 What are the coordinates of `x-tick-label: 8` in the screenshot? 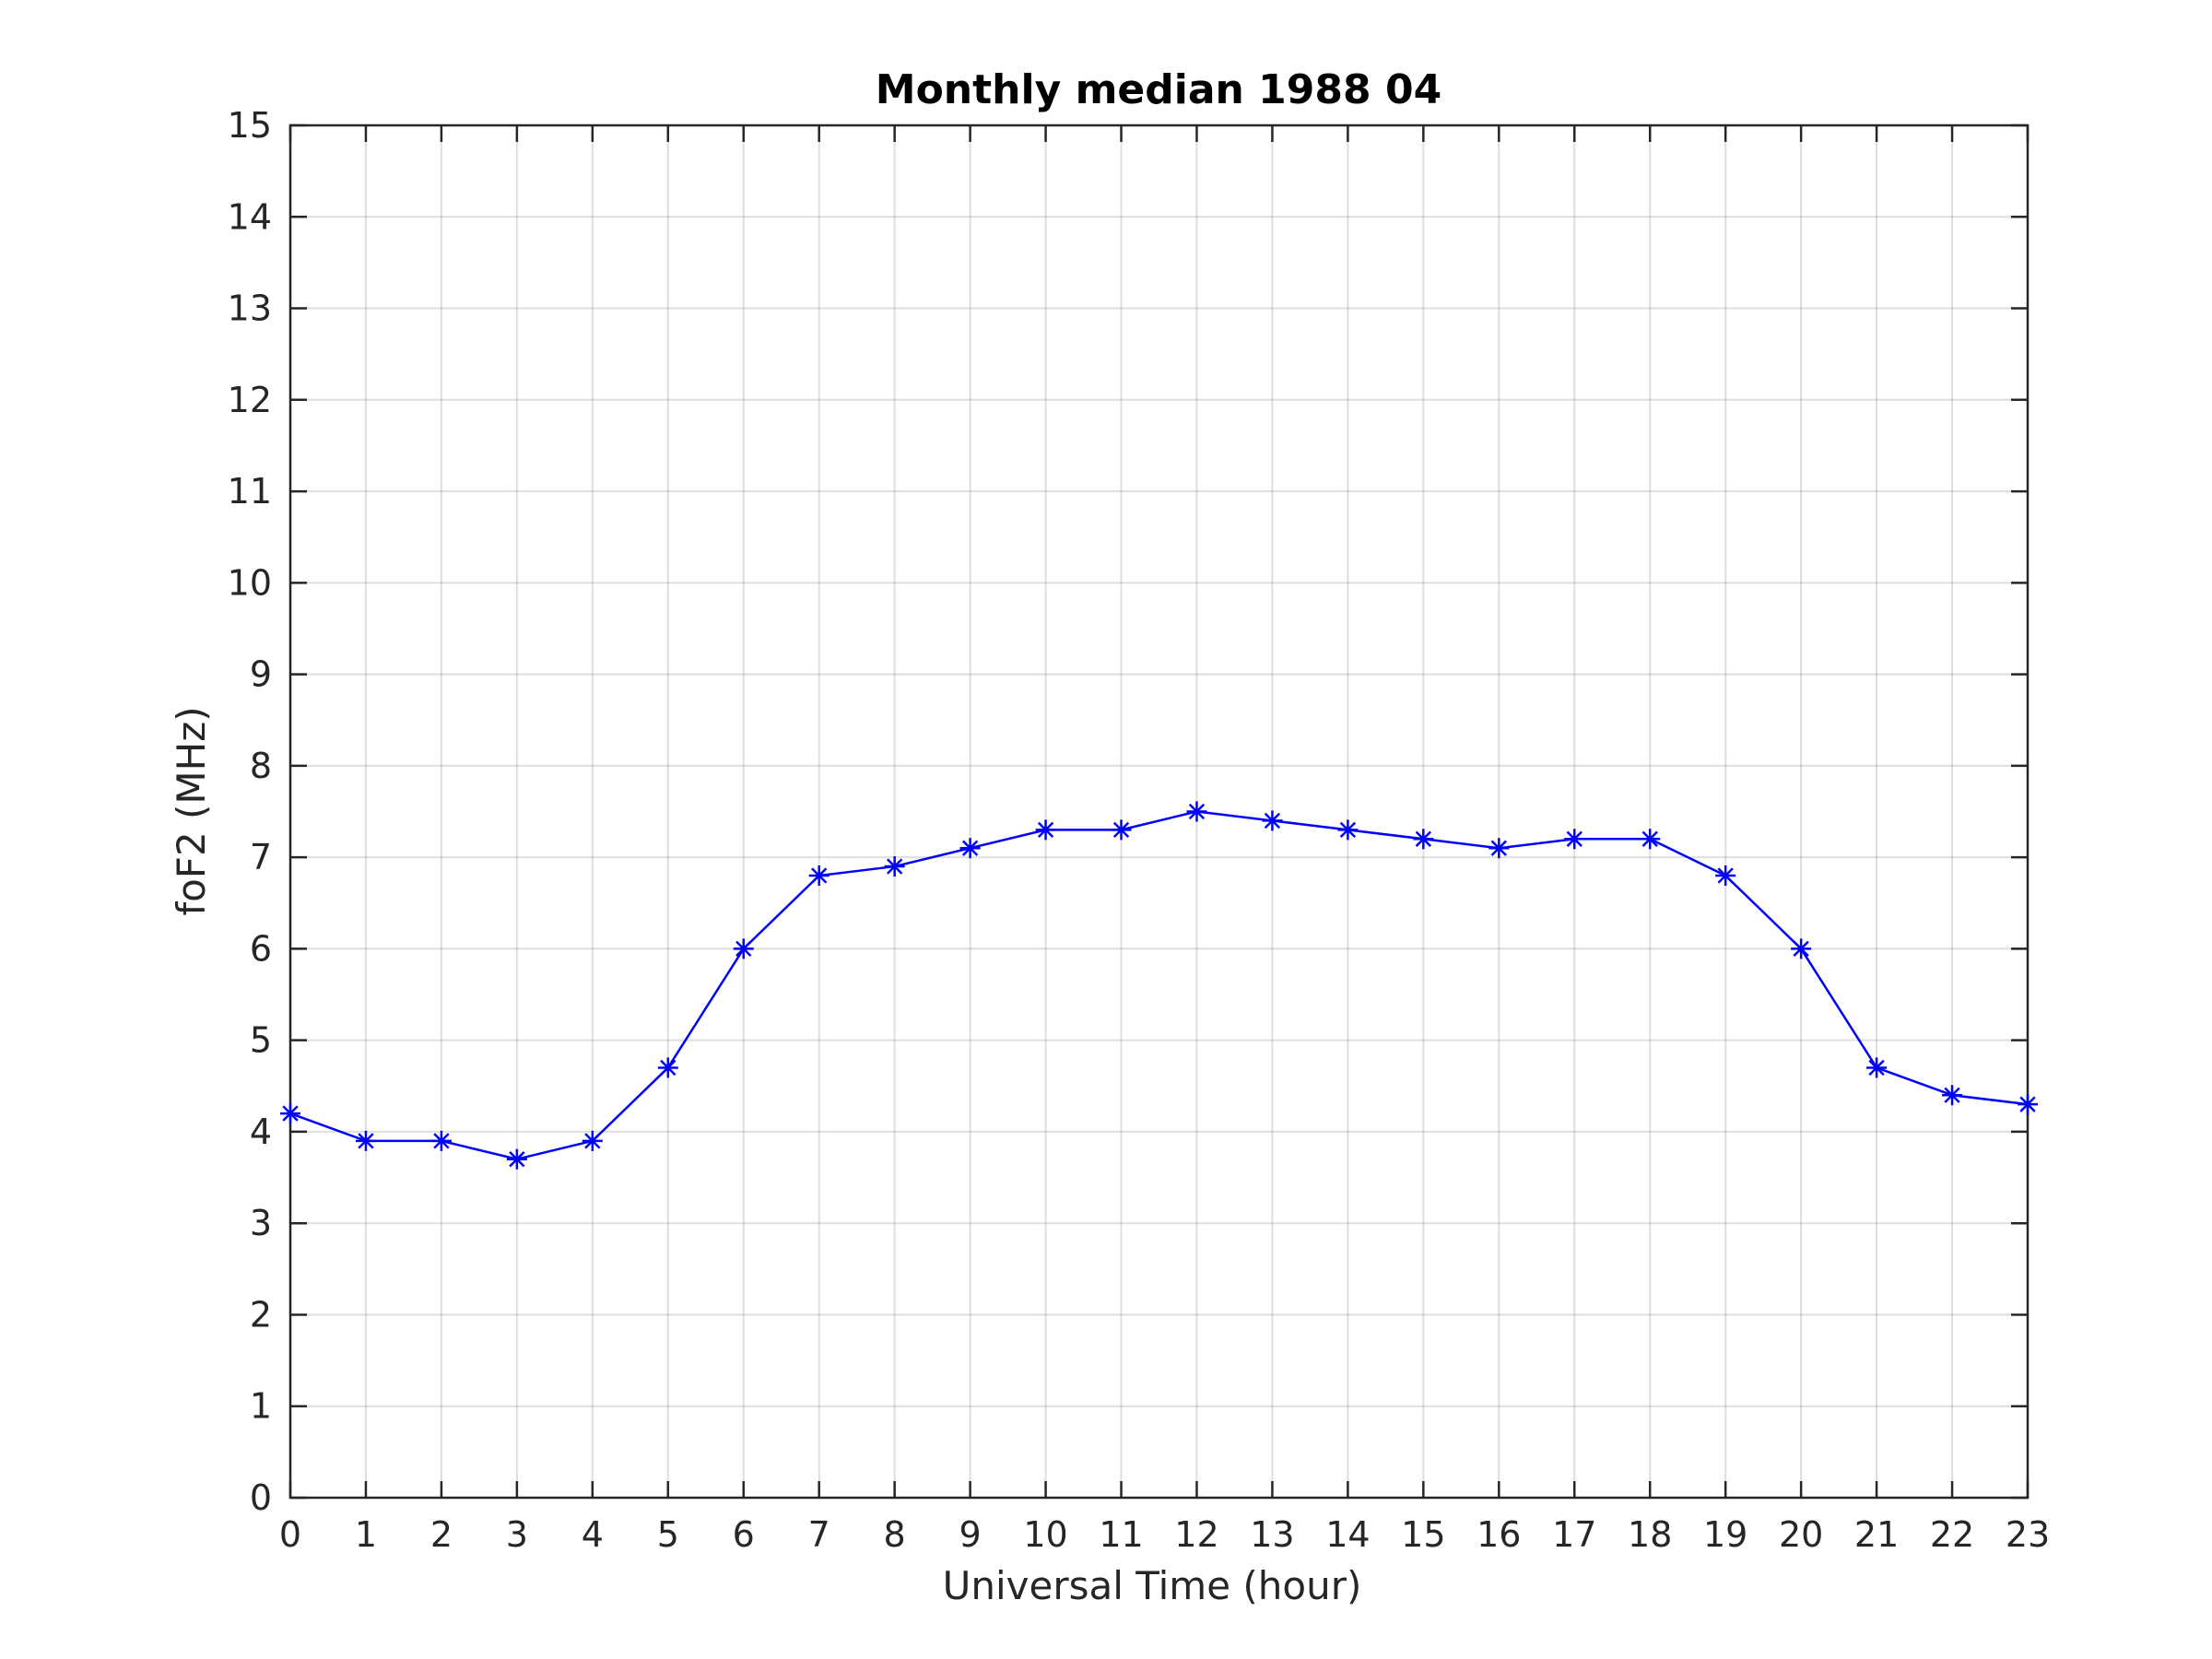 It's located at (895, 1534).